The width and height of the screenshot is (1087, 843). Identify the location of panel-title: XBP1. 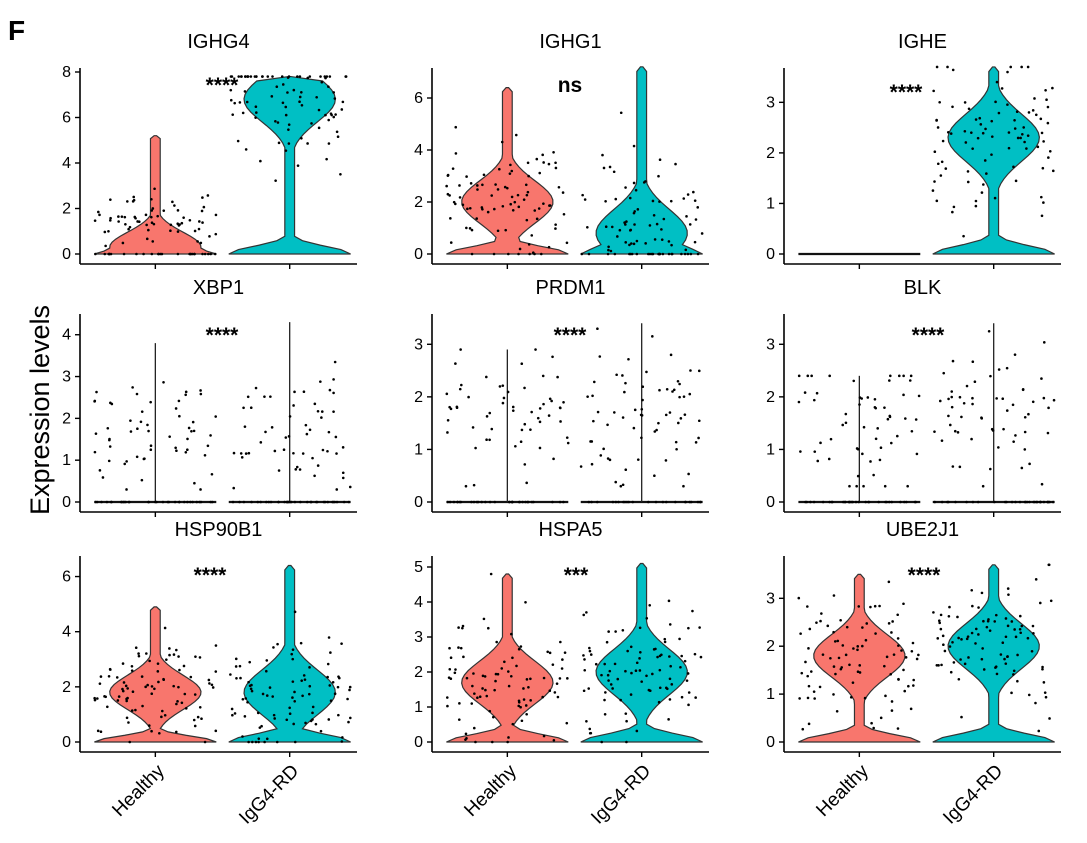
(218, 288).